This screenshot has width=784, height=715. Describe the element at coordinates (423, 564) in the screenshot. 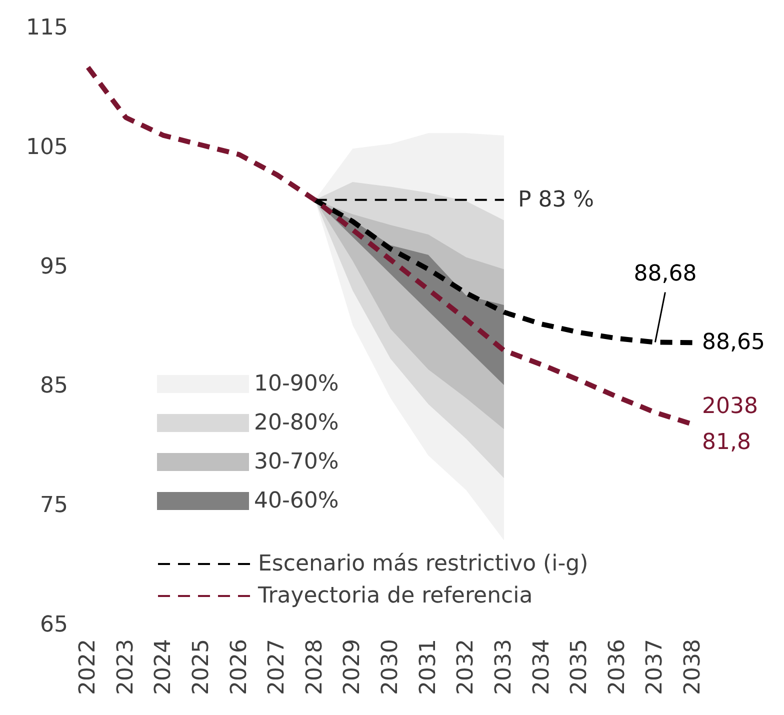

I see `legend-label: Escenario más restrictivo (i-g)` at that location.